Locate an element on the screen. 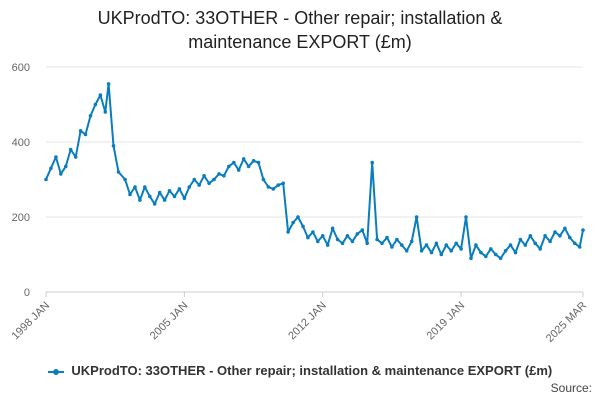 The image size is (600, 400). x-tick-label: 2005 JAN is located at coordinates (169, 321).